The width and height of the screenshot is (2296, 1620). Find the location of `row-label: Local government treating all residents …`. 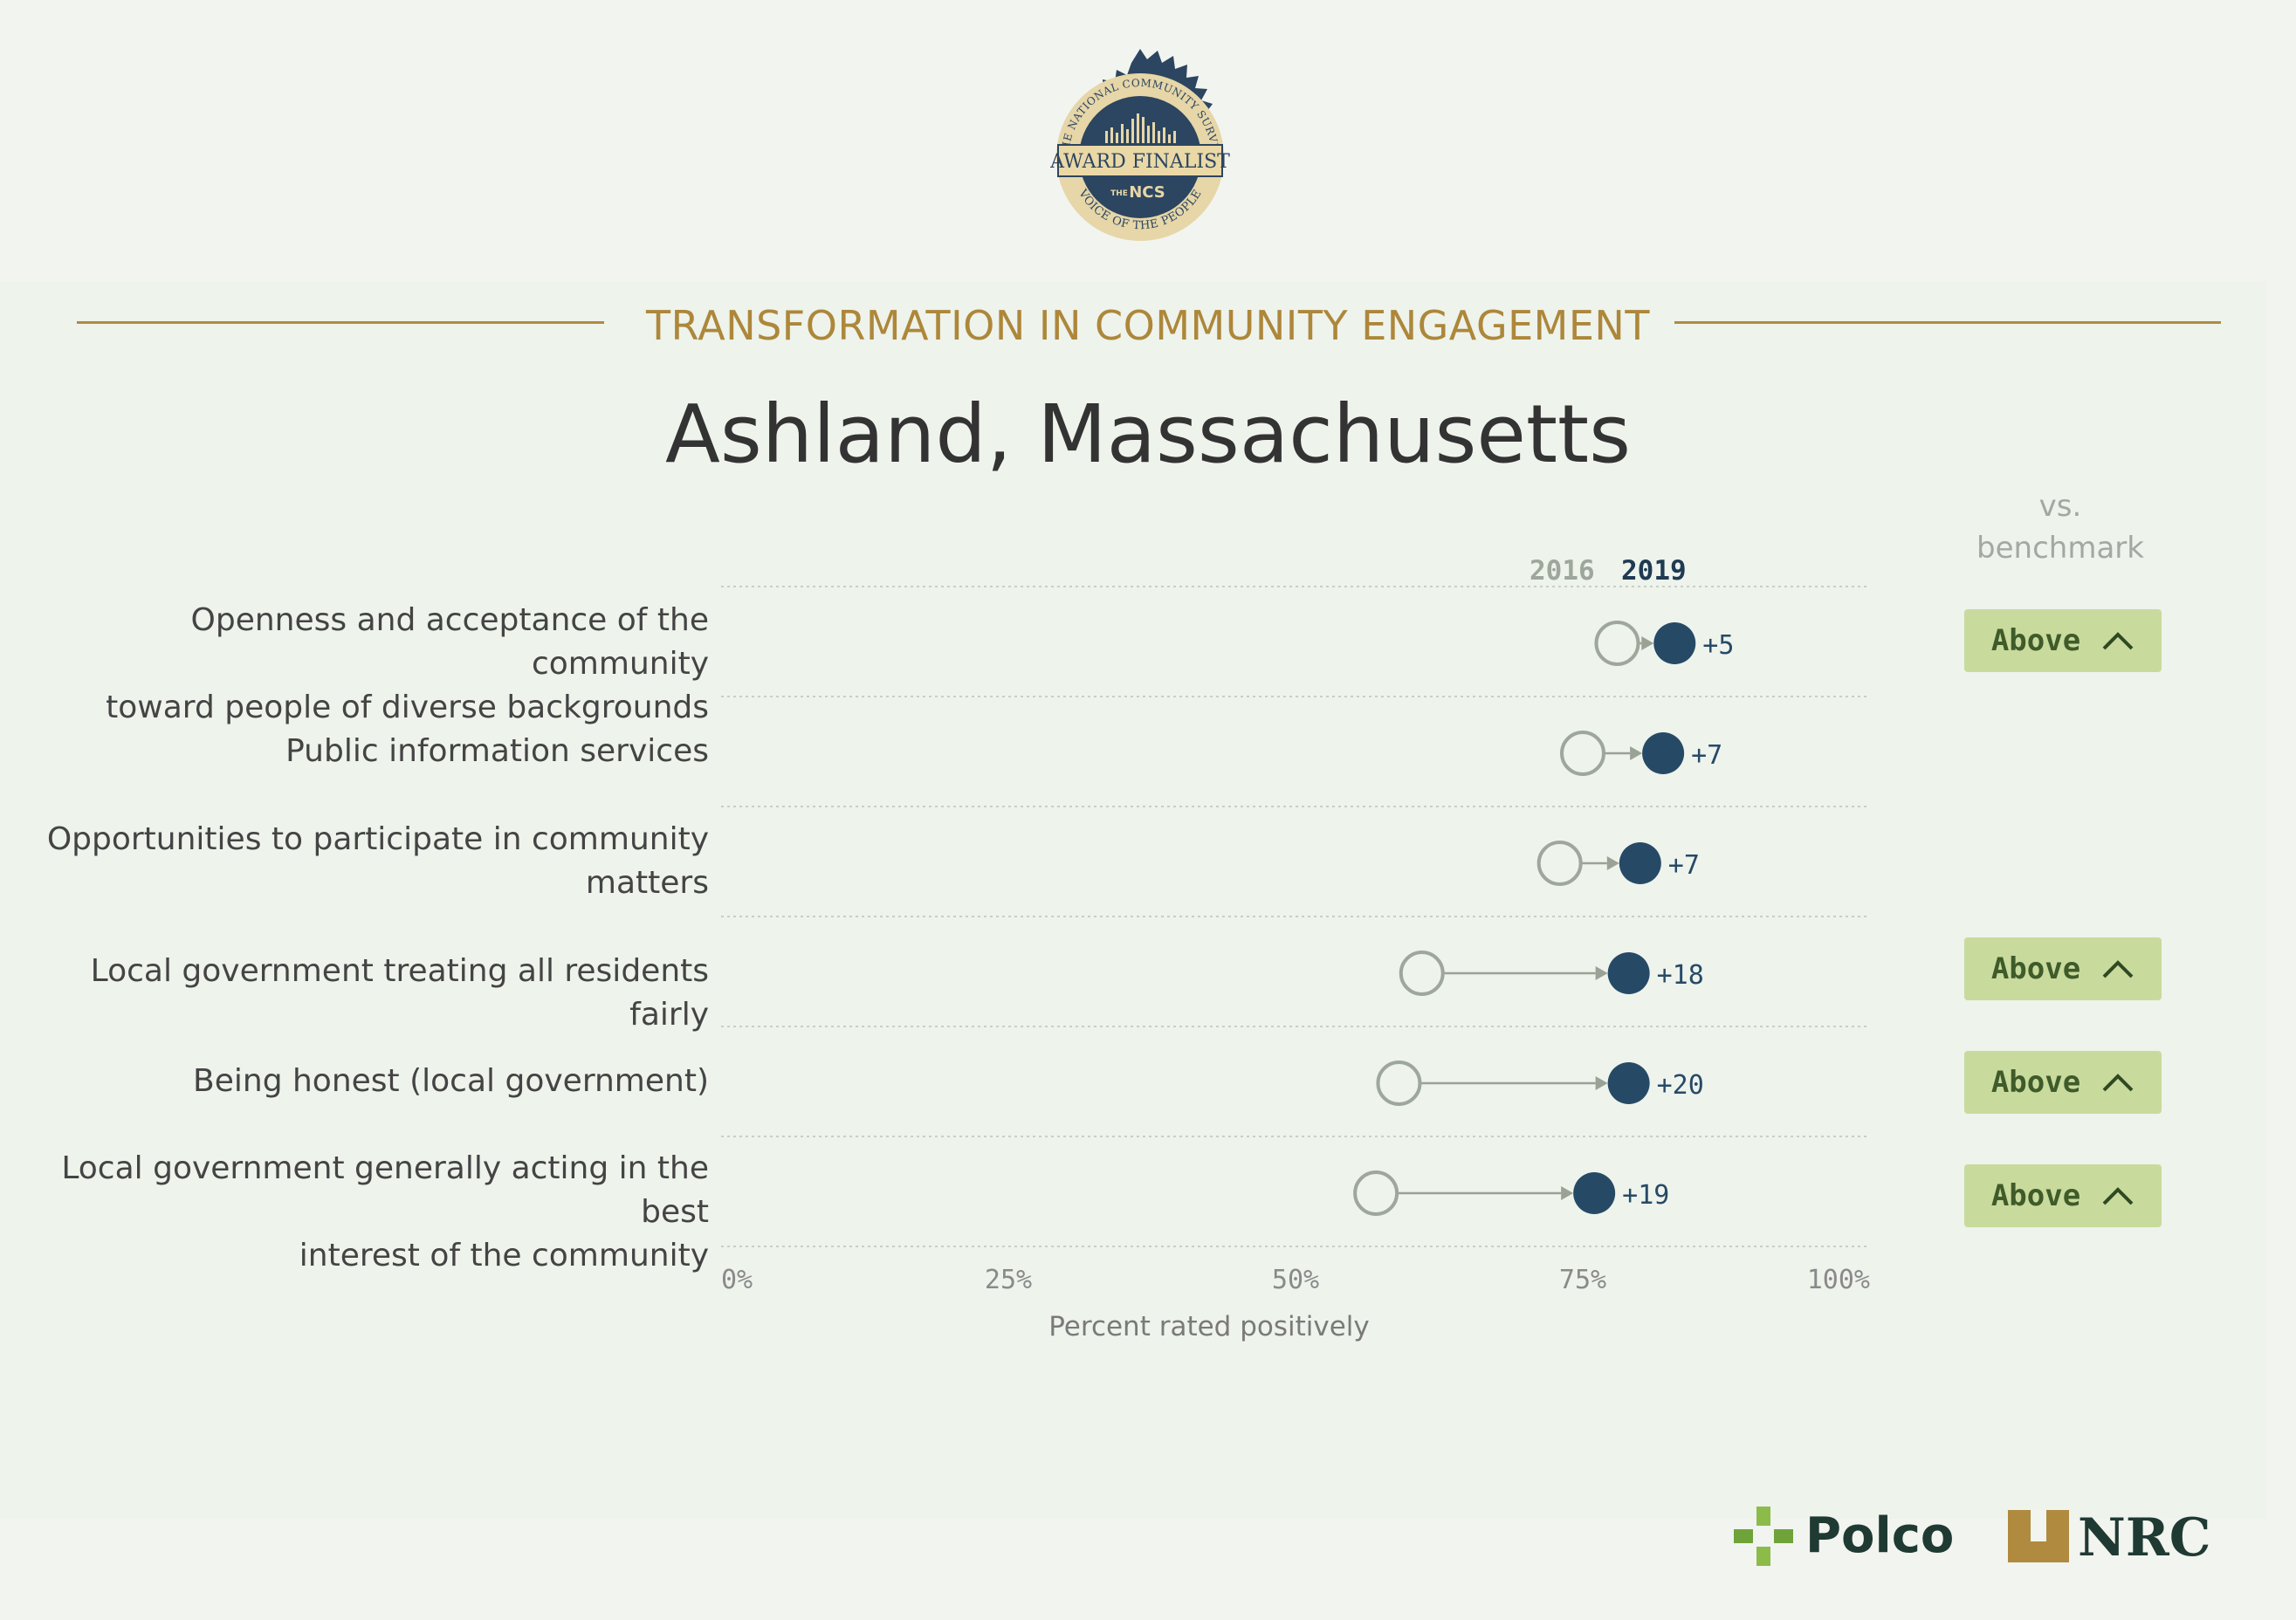

row-label: Local government treating all residents … is located at coordinates (363, 993).